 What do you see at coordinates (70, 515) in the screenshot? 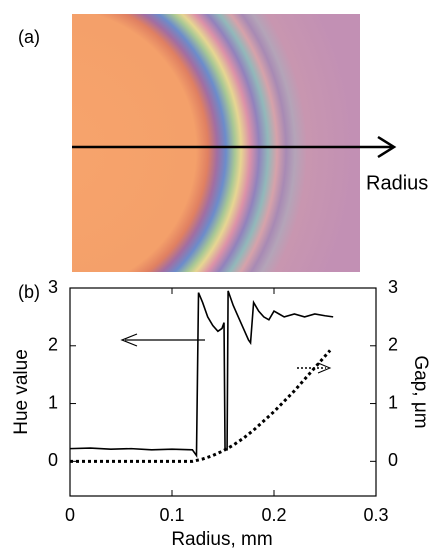
I see `x-tick-label: 0` at bounding box center [70, 515].